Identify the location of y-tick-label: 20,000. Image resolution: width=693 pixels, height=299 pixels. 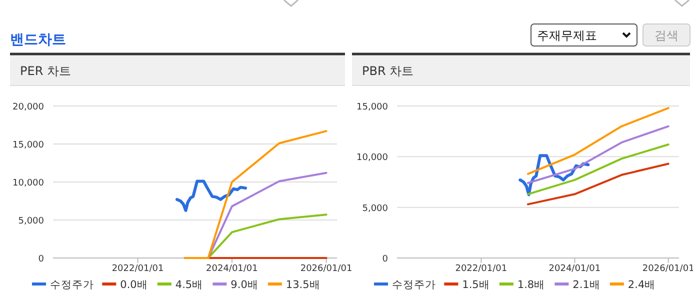
(28, 107).